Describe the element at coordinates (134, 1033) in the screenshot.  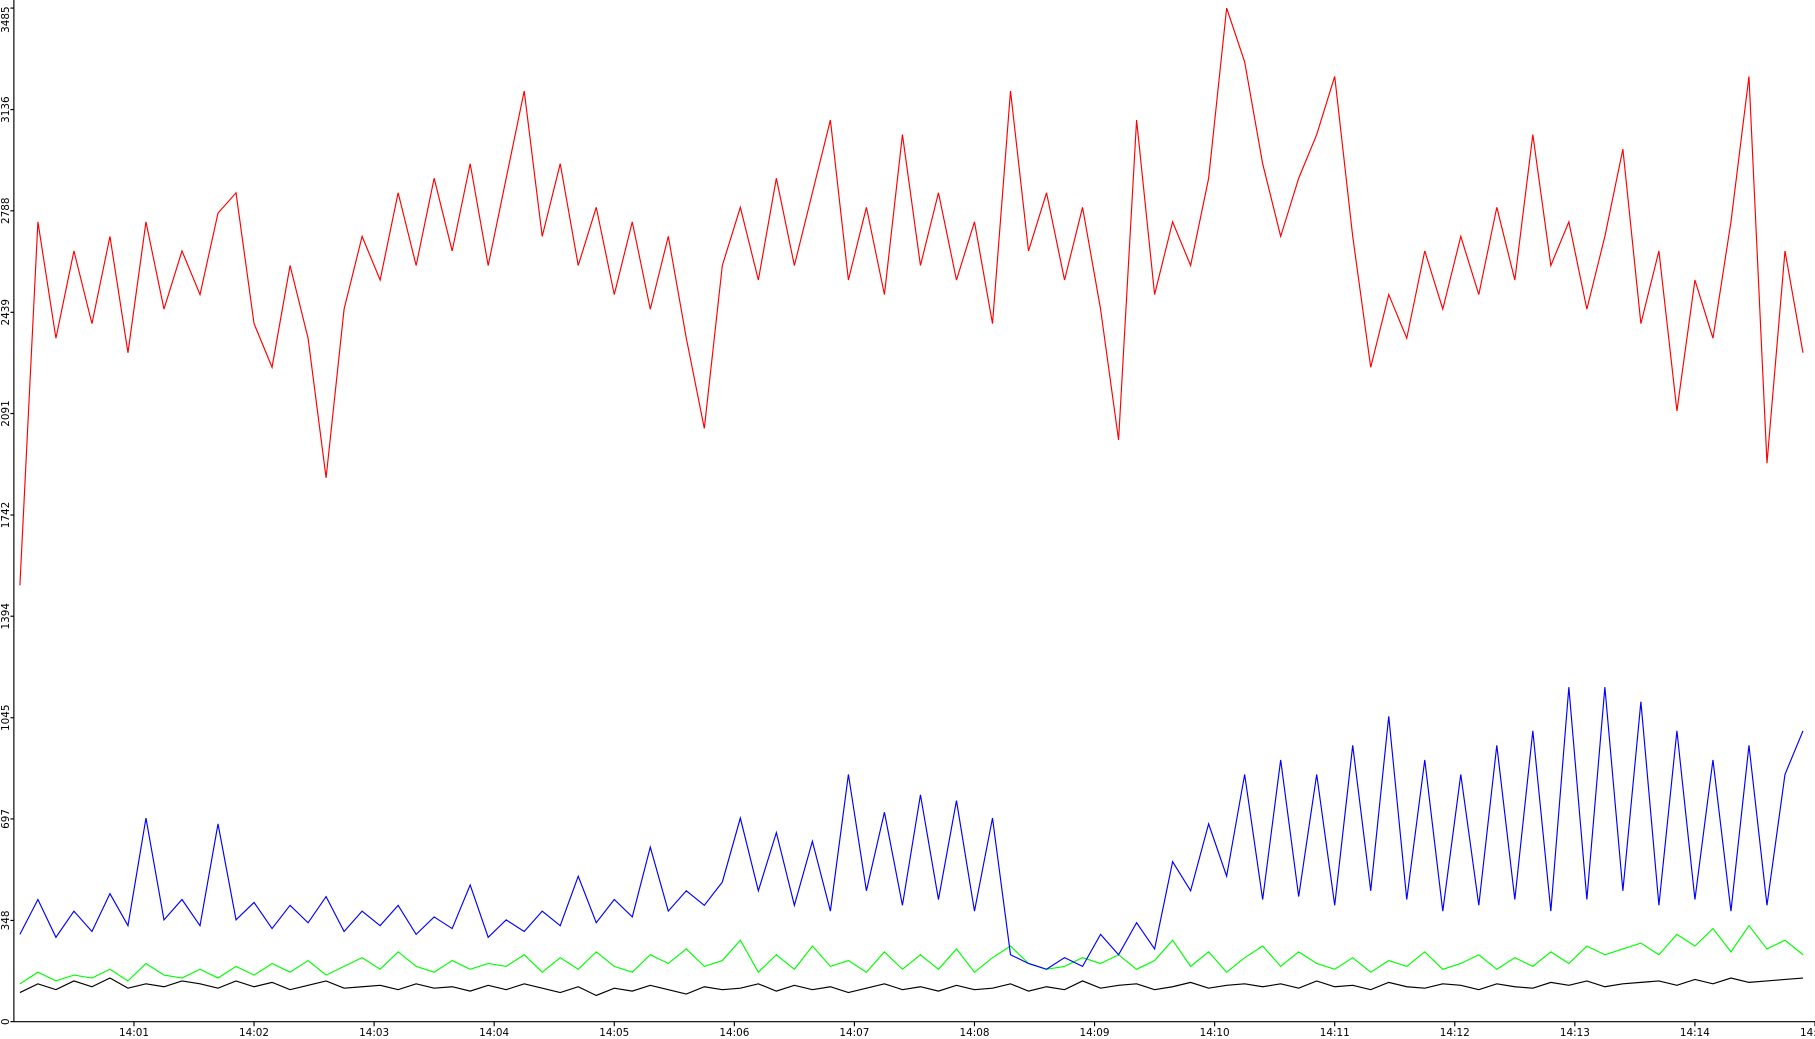
I see `x-tick-label: 14:01` at that location.